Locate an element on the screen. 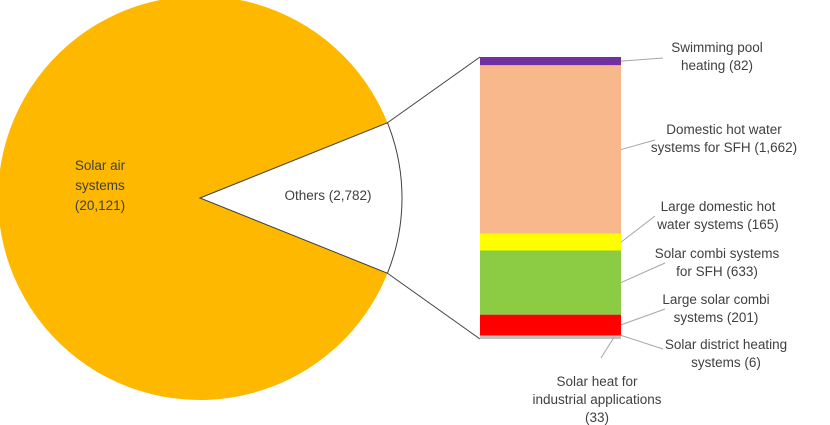  pie-label-line: systems is located at coordinates (100, 185).